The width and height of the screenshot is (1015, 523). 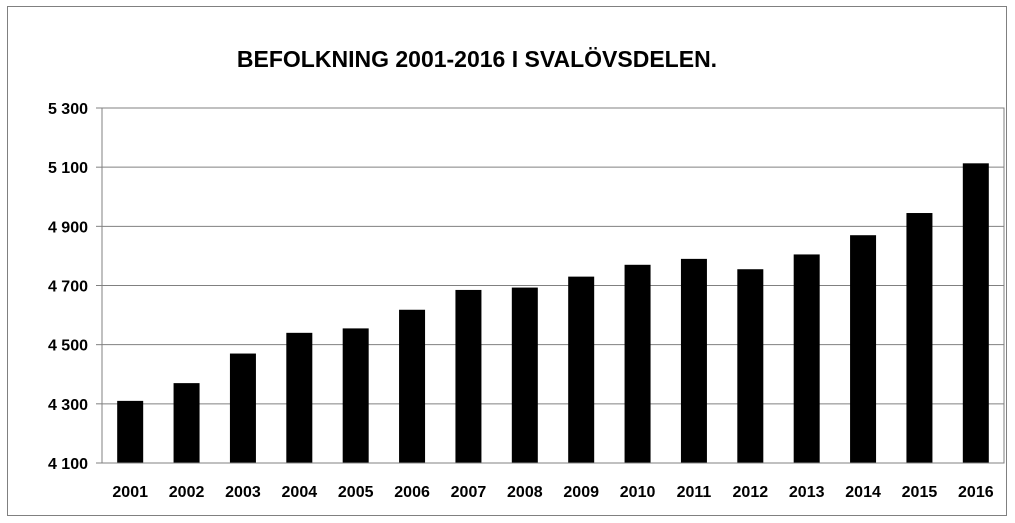 What do you see at coordinates (243, 492) in the screenshot?
I see `x-tick-label: 2003` at bounding box center [243, 492].